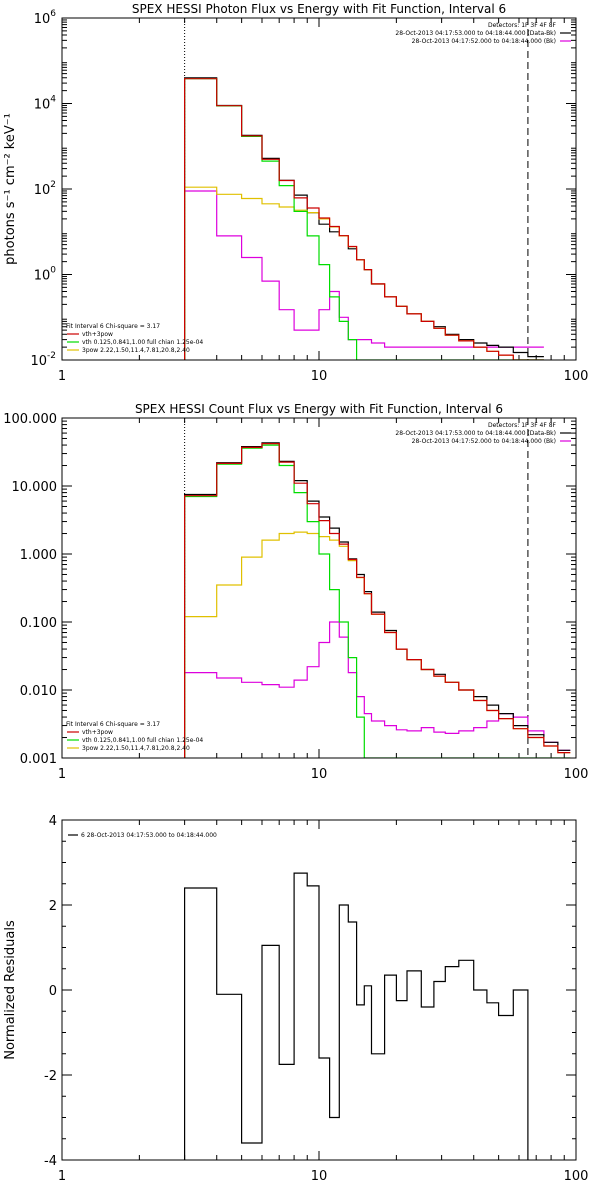 This screenshot has width=600, height=1200. Describe the element at coordinates (53, 100) in the screenshot. I see `y-tick-exponent: 4` at that location.